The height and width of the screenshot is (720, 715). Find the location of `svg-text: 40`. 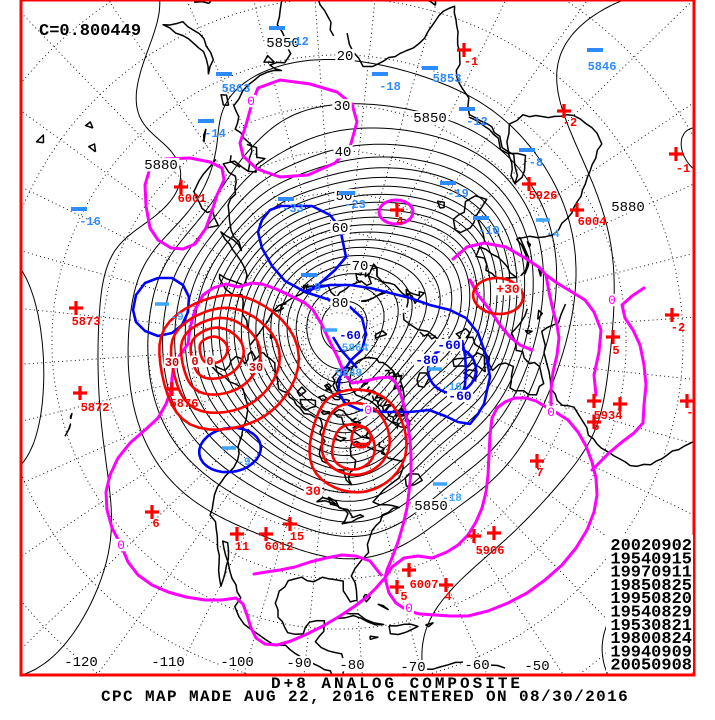

svg-text: 40 is located at coordinates (343, 153).